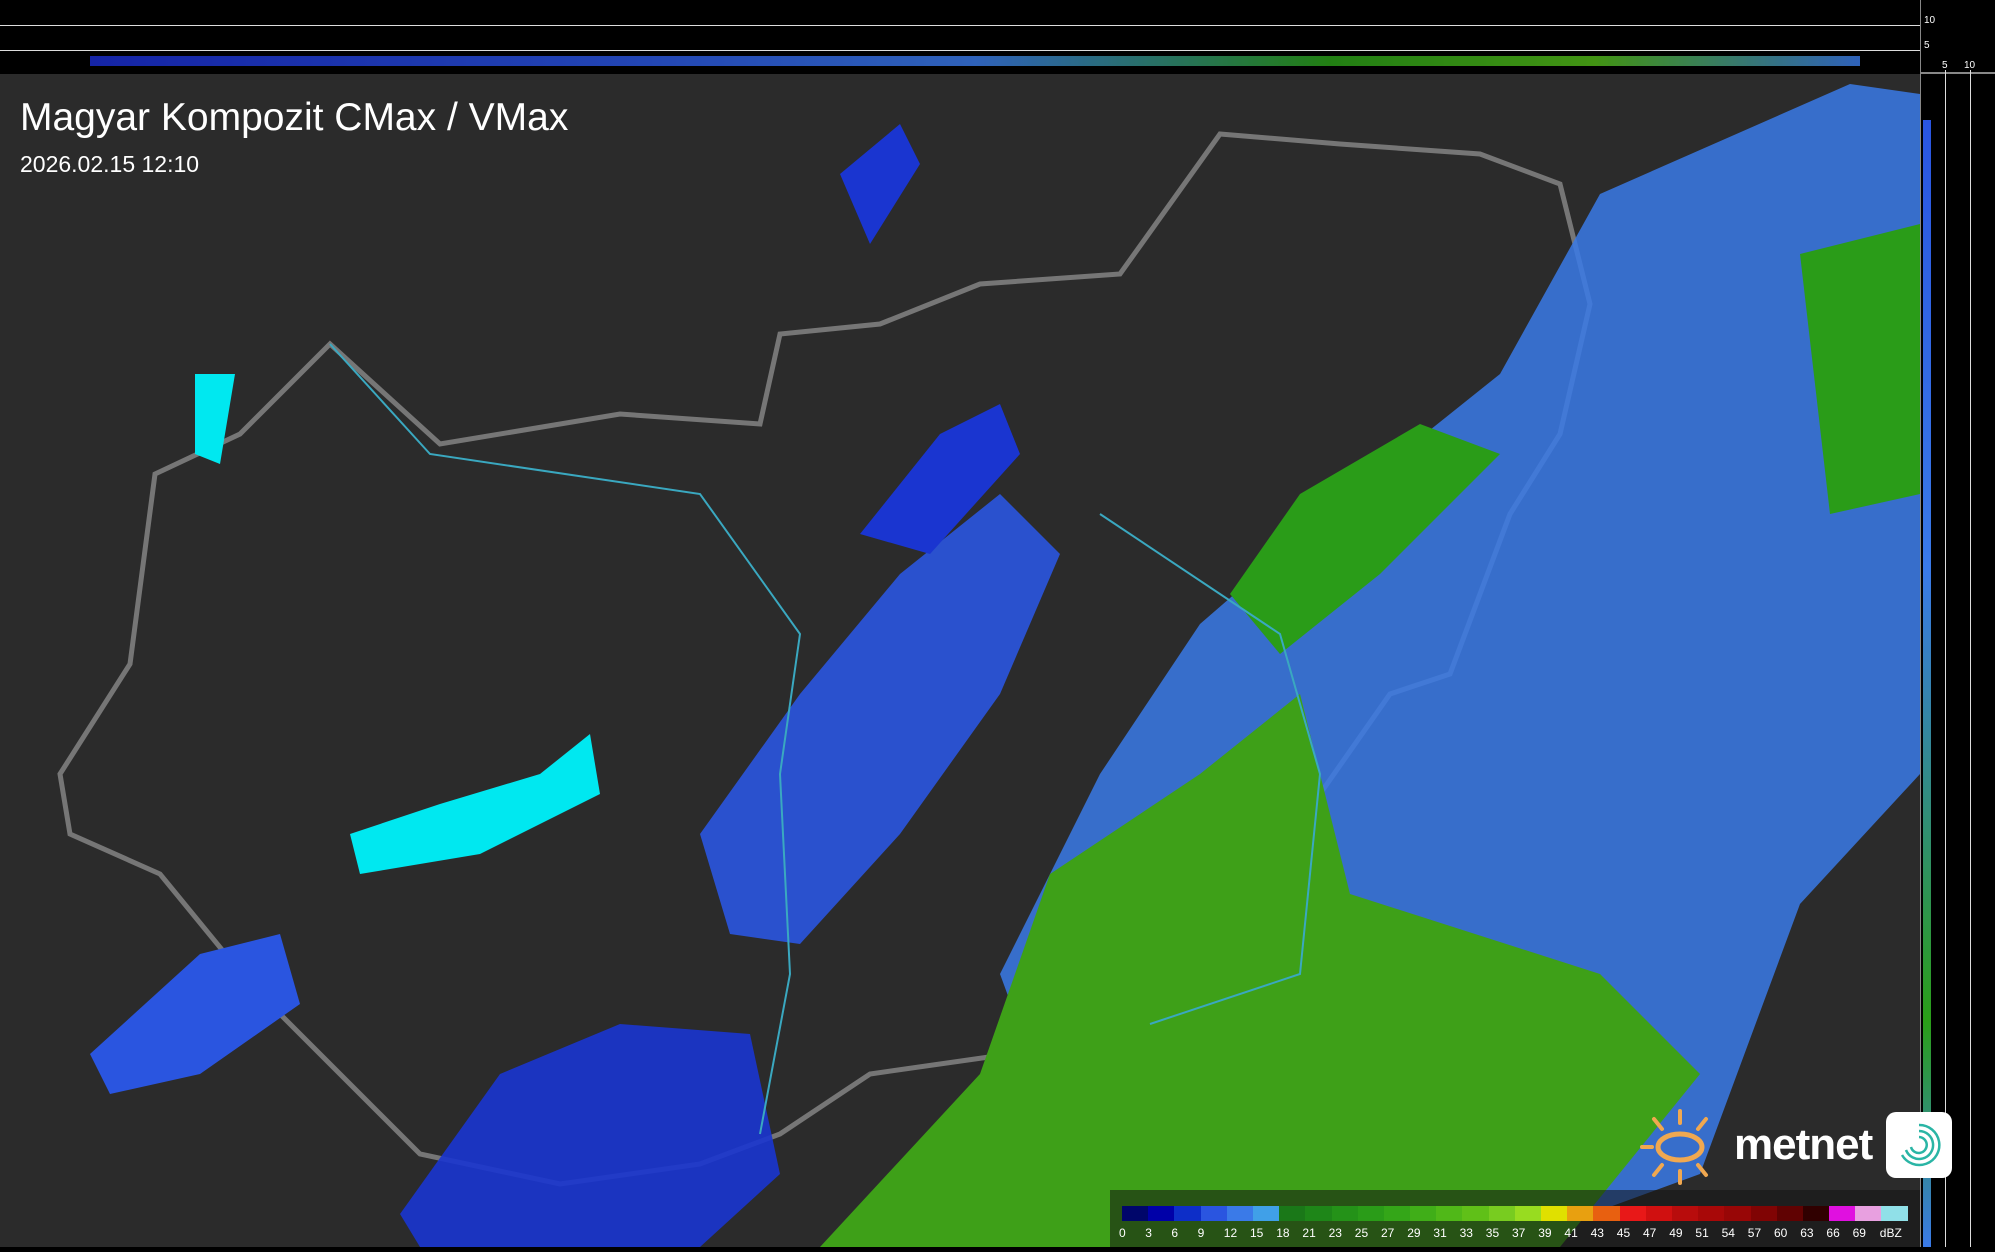 Image resolution: width=1995 pixels, height=1252 pixels. What do you see at coordinates (1257, 1233) in the screenshot?
I see `legend-label: 15` at bounding box center [1257, 1233].